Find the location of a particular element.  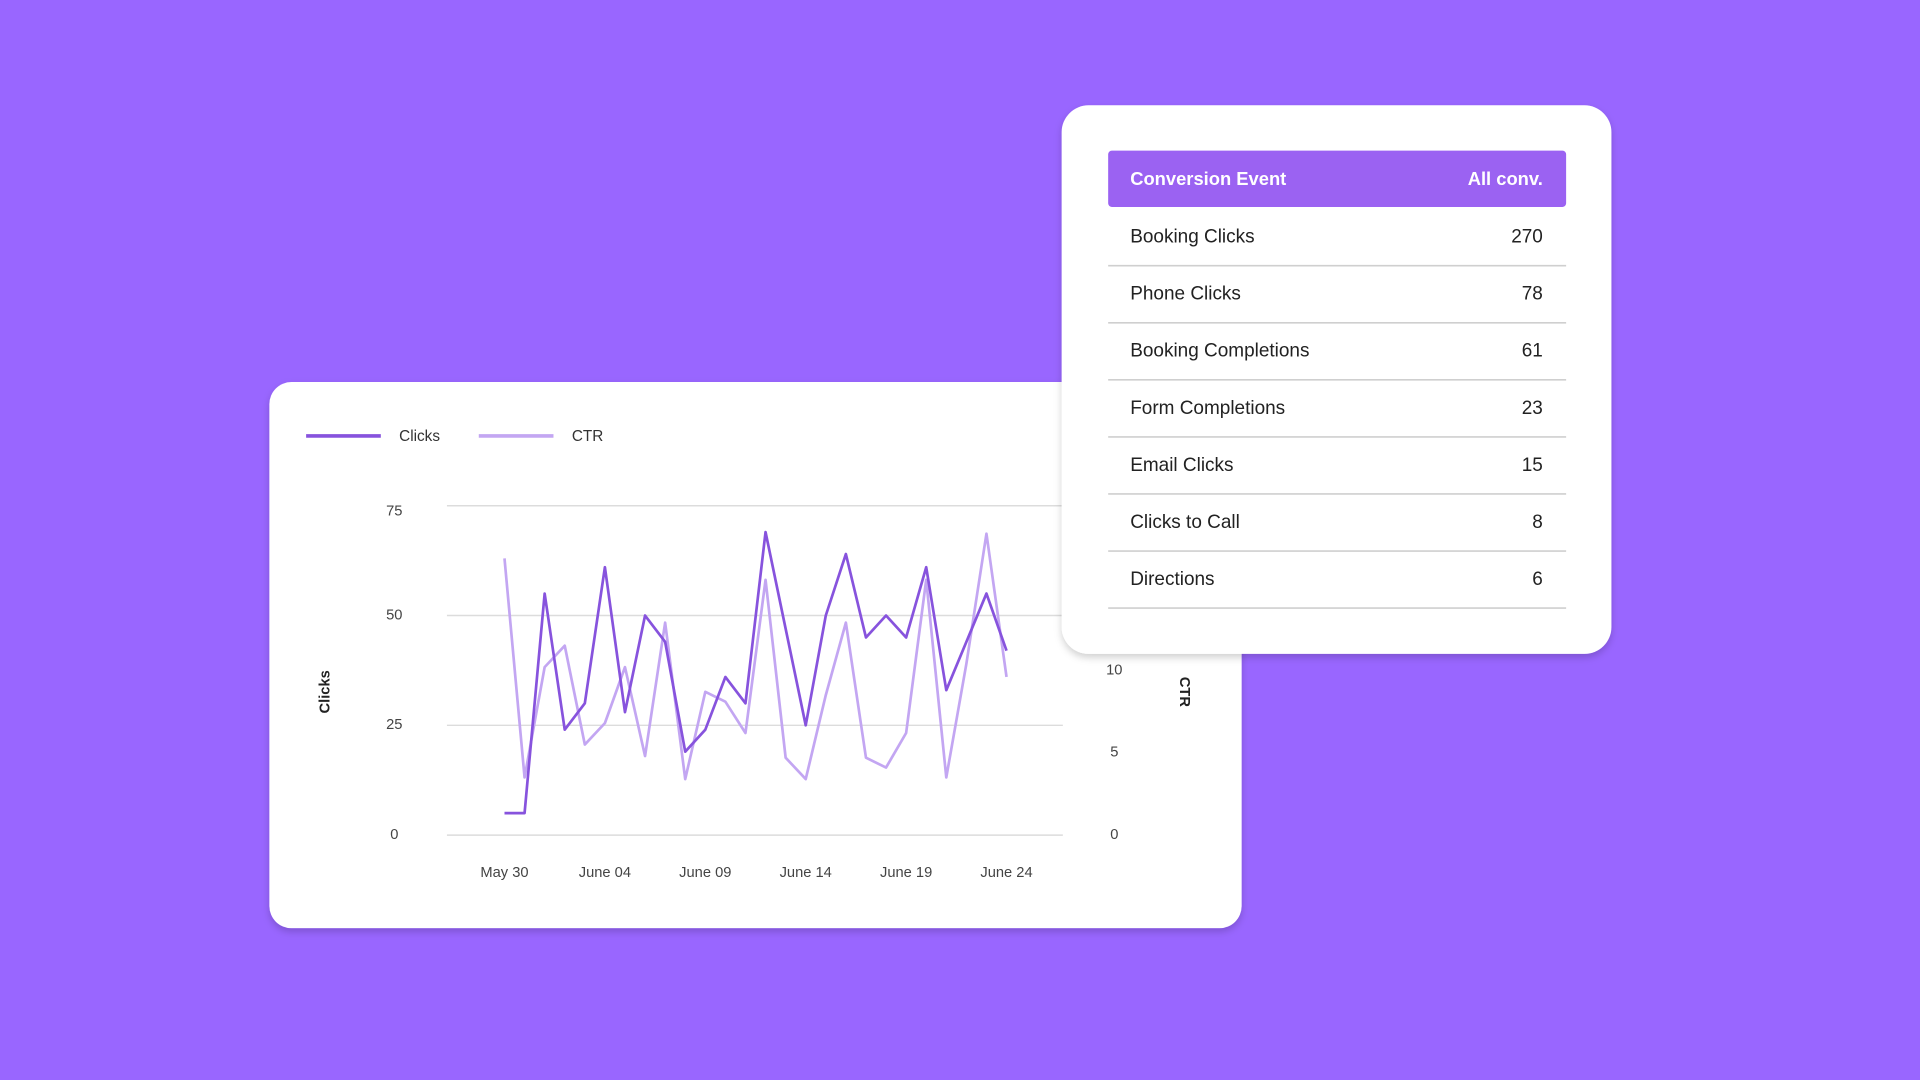

cell-label: Clicks to Call is located at coordinates (1185, 522).